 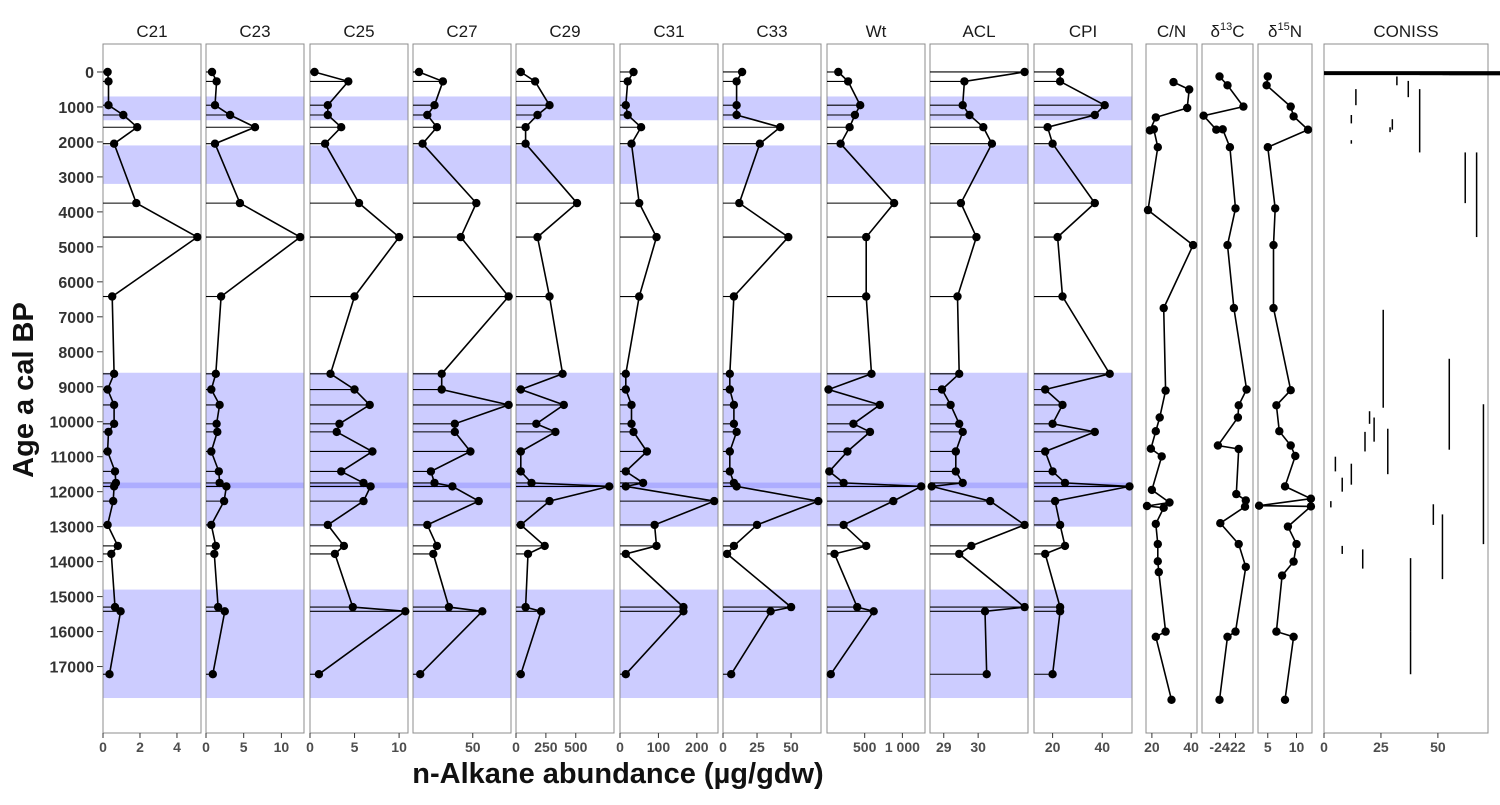 What do you see at coordinates (244, 747) in the screenshot?
I see `x-tick-label: 5` at bounding box center [244, 747].